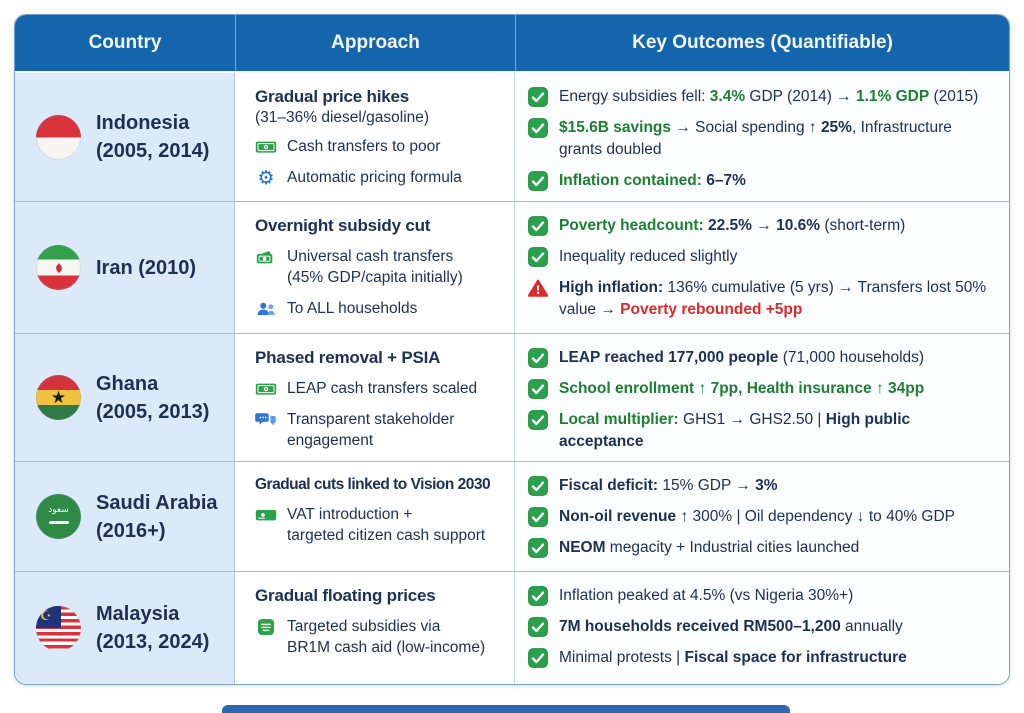 Image resolution: width=1024 pixels, height=713 pixels. I want to click on ghana-star: ★, so click(58, 397).